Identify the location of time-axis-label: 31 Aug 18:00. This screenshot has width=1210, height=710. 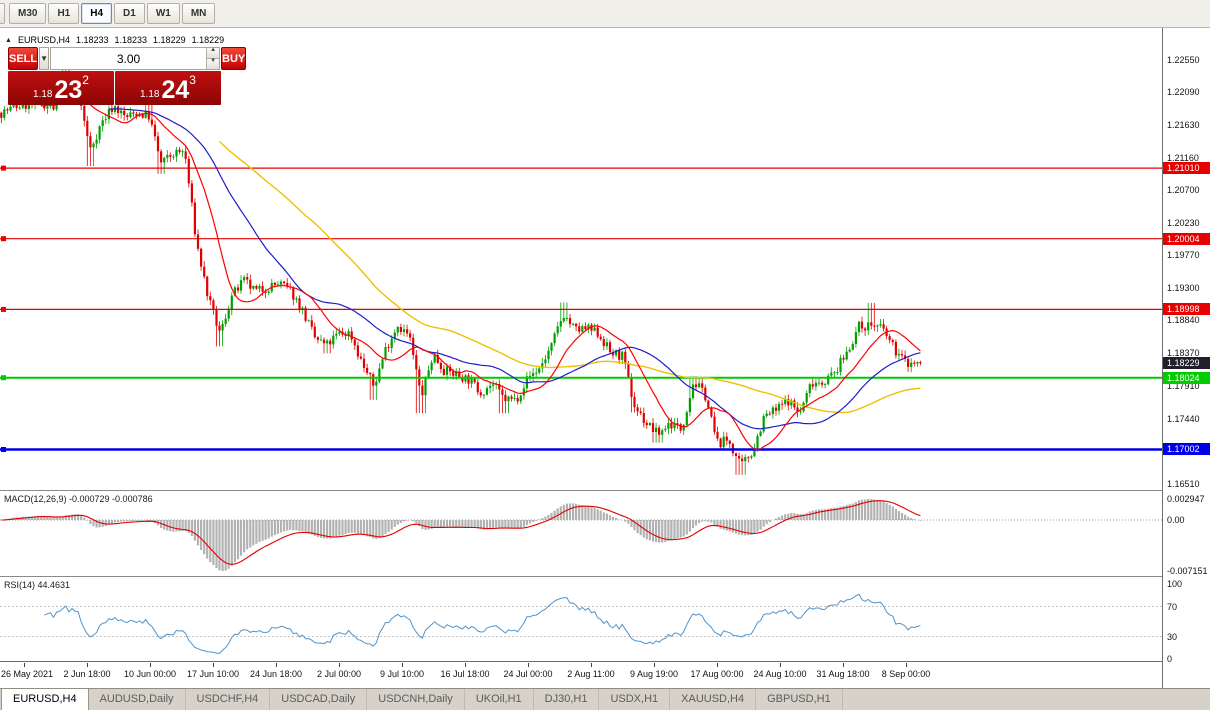
(843, 674).